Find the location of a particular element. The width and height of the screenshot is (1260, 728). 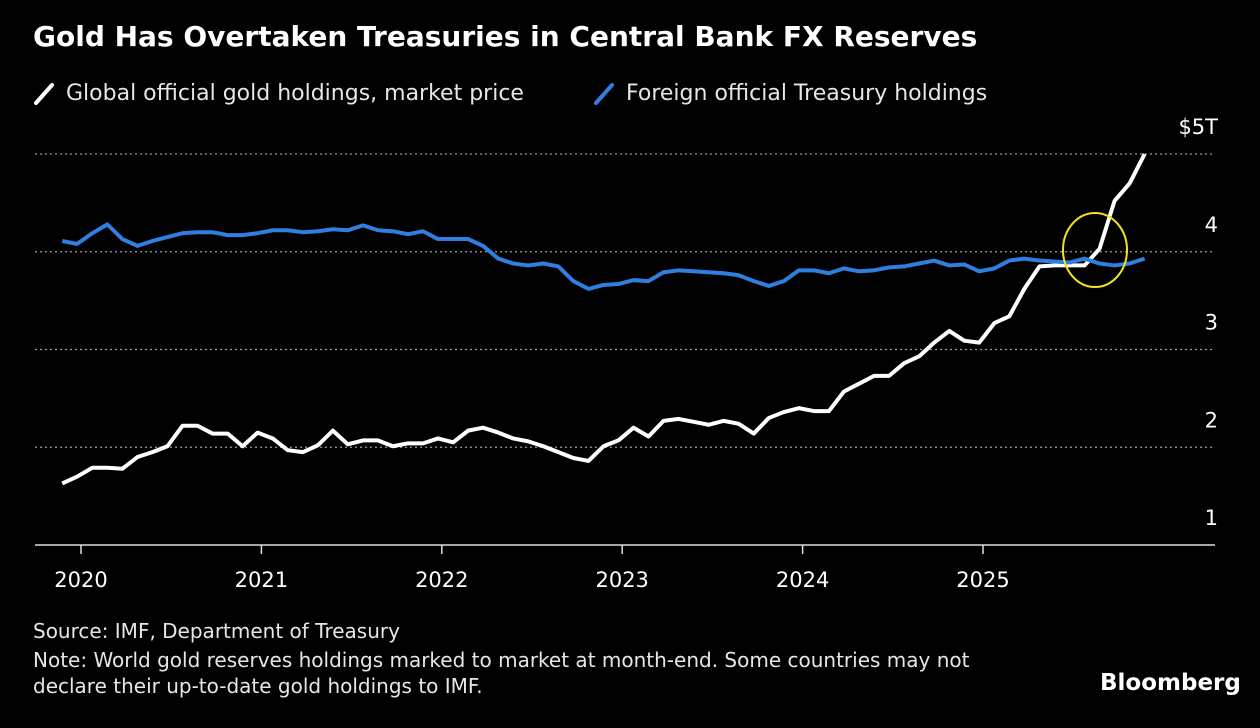

legend-label: Foreign official Treasury holdings is located at coordinates (806, 93).